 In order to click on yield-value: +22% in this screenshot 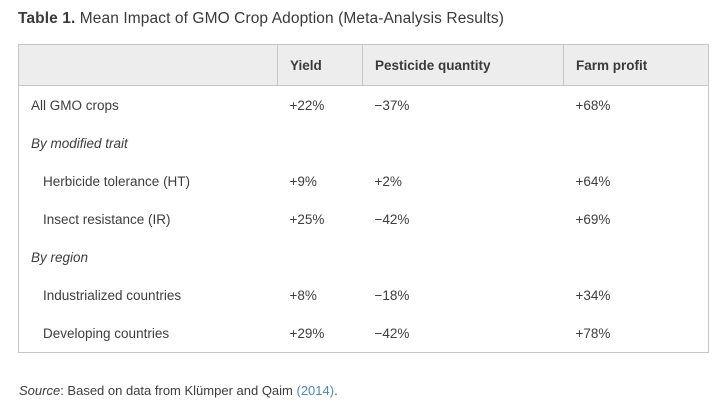, I will do `click(307, 105)`.